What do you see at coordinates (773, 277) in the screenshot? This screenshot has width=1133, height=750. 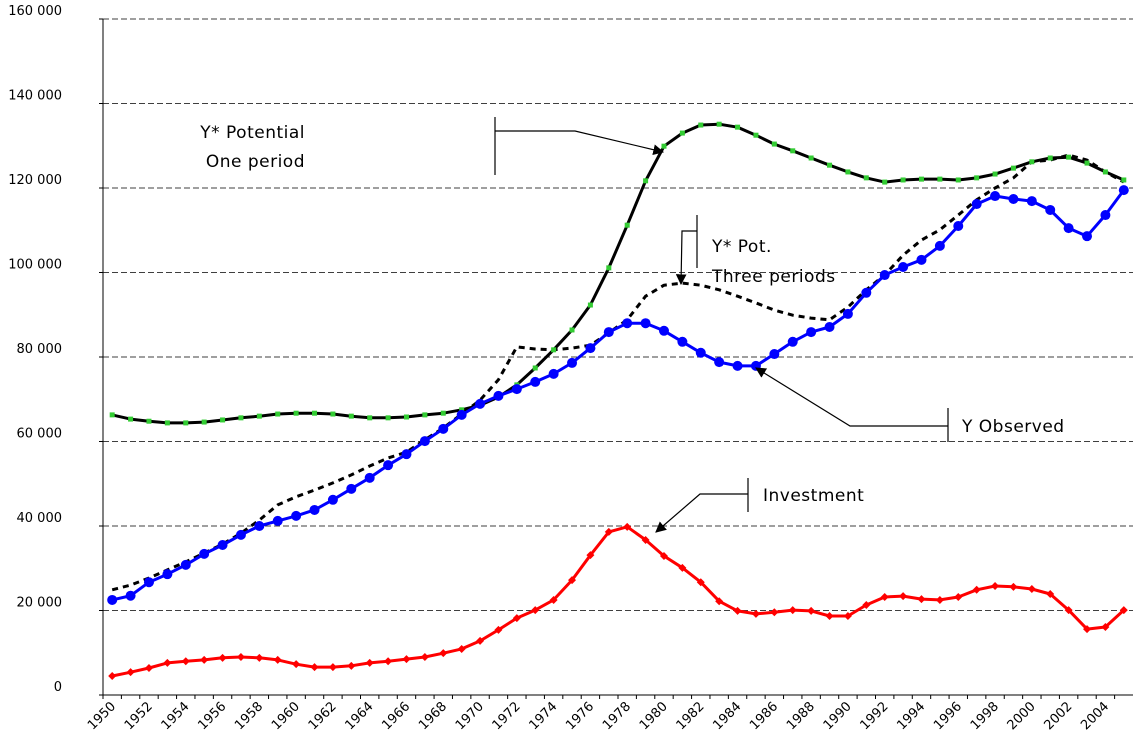 I see `annotation: Three periods` at bounding box center [773, 277].